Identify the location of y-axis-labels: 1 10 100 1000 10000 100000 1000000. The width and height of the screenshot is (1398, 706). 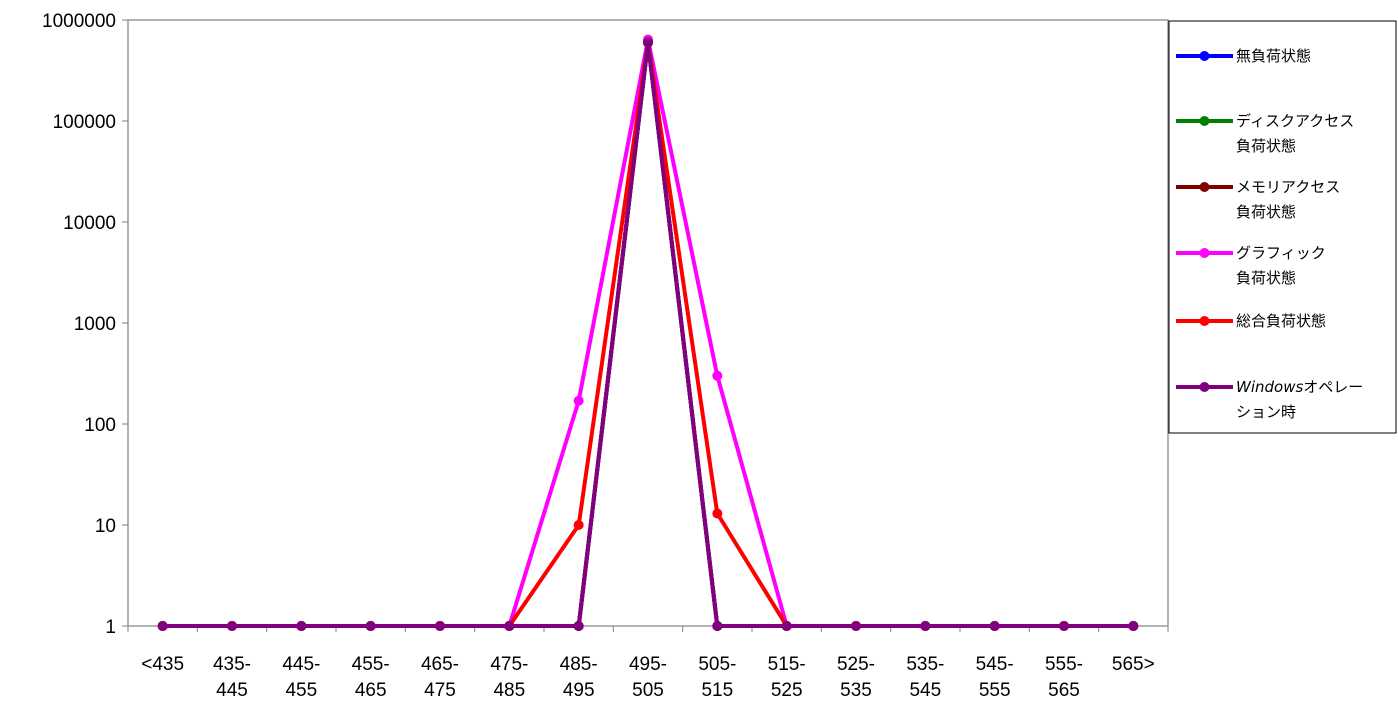
(79, 324).